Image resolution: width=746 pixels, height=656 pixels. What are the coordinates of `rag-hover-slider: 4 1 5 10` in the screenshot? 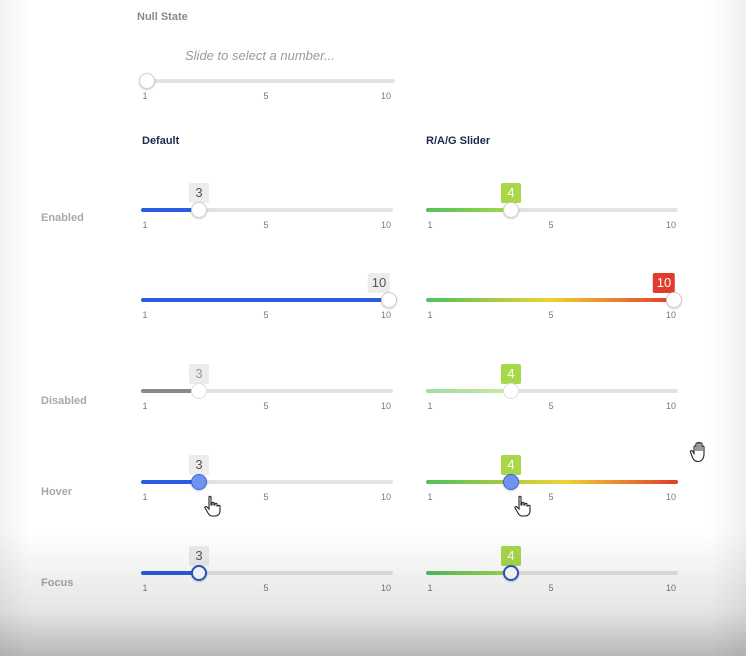 It's located at (552, 478).